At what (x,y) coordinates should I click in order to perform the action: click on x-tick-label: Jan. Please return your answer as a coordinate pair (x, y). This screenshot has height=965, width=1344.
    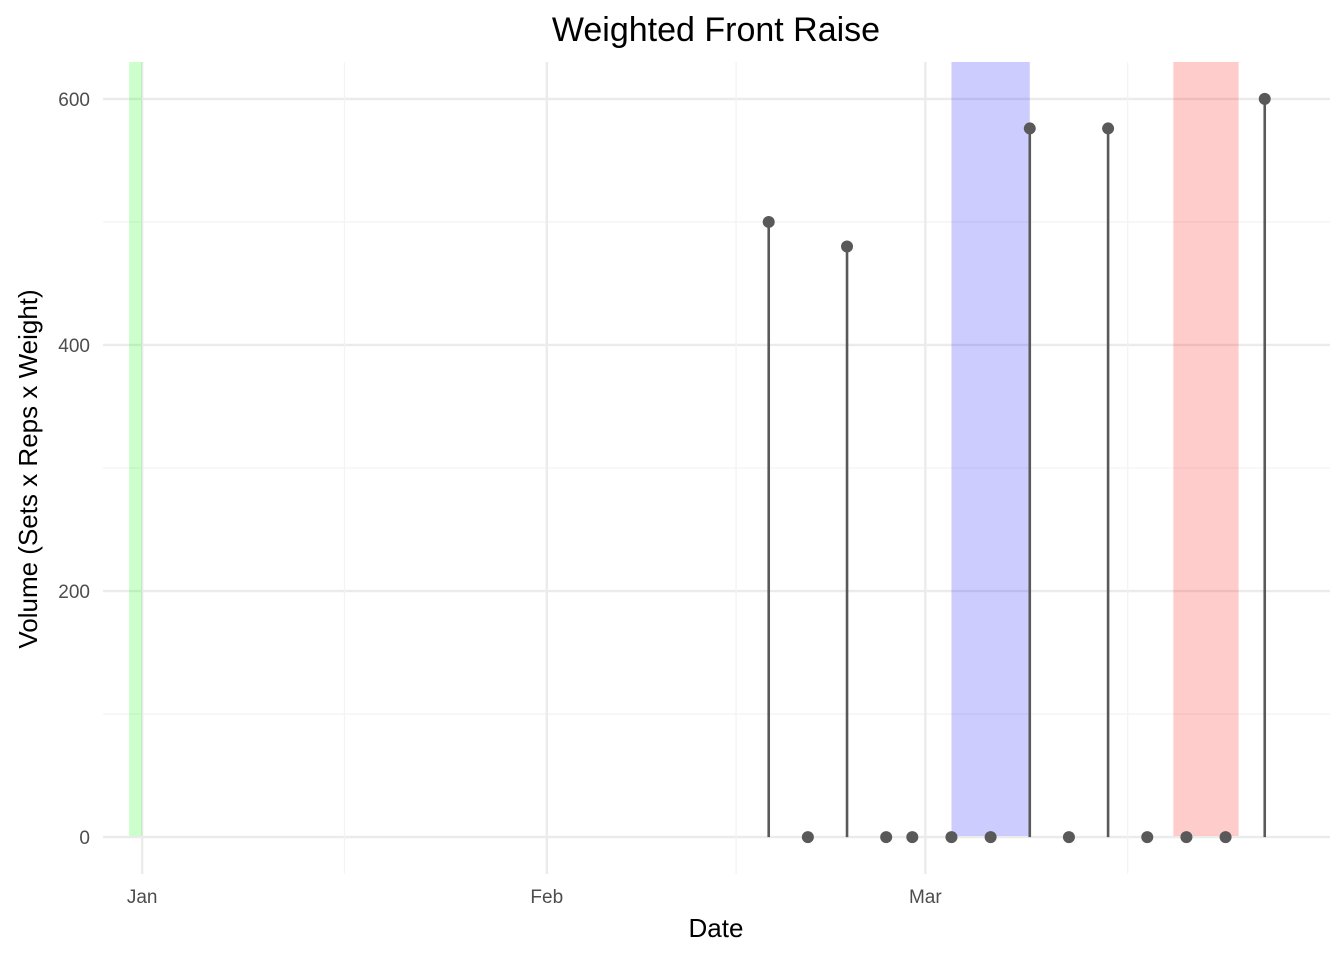
    Looking at the image, I should click on (142, 897).